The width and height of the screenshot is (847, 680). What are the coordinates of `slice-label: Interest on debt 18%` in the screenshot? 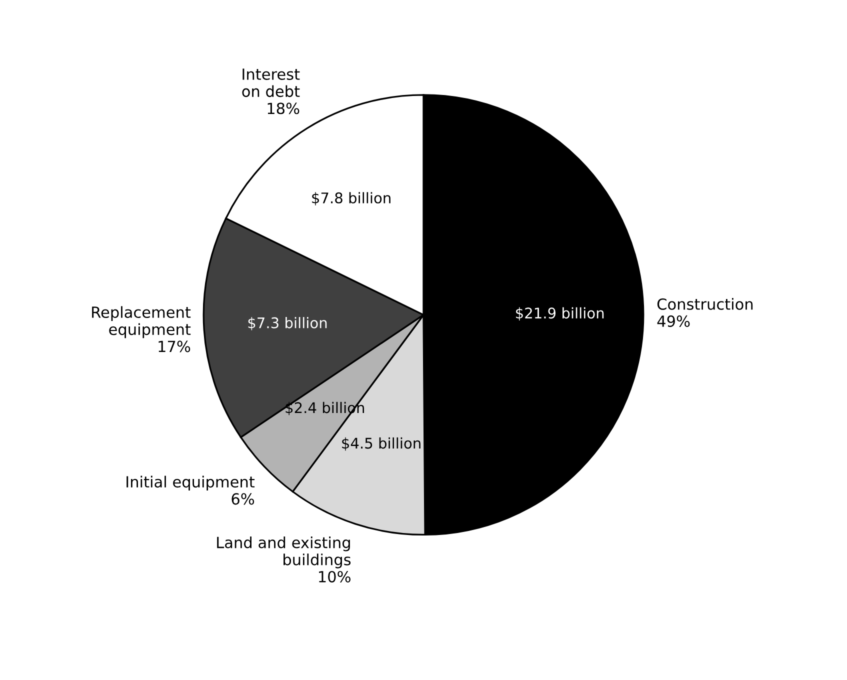 It's located at (271, 91).